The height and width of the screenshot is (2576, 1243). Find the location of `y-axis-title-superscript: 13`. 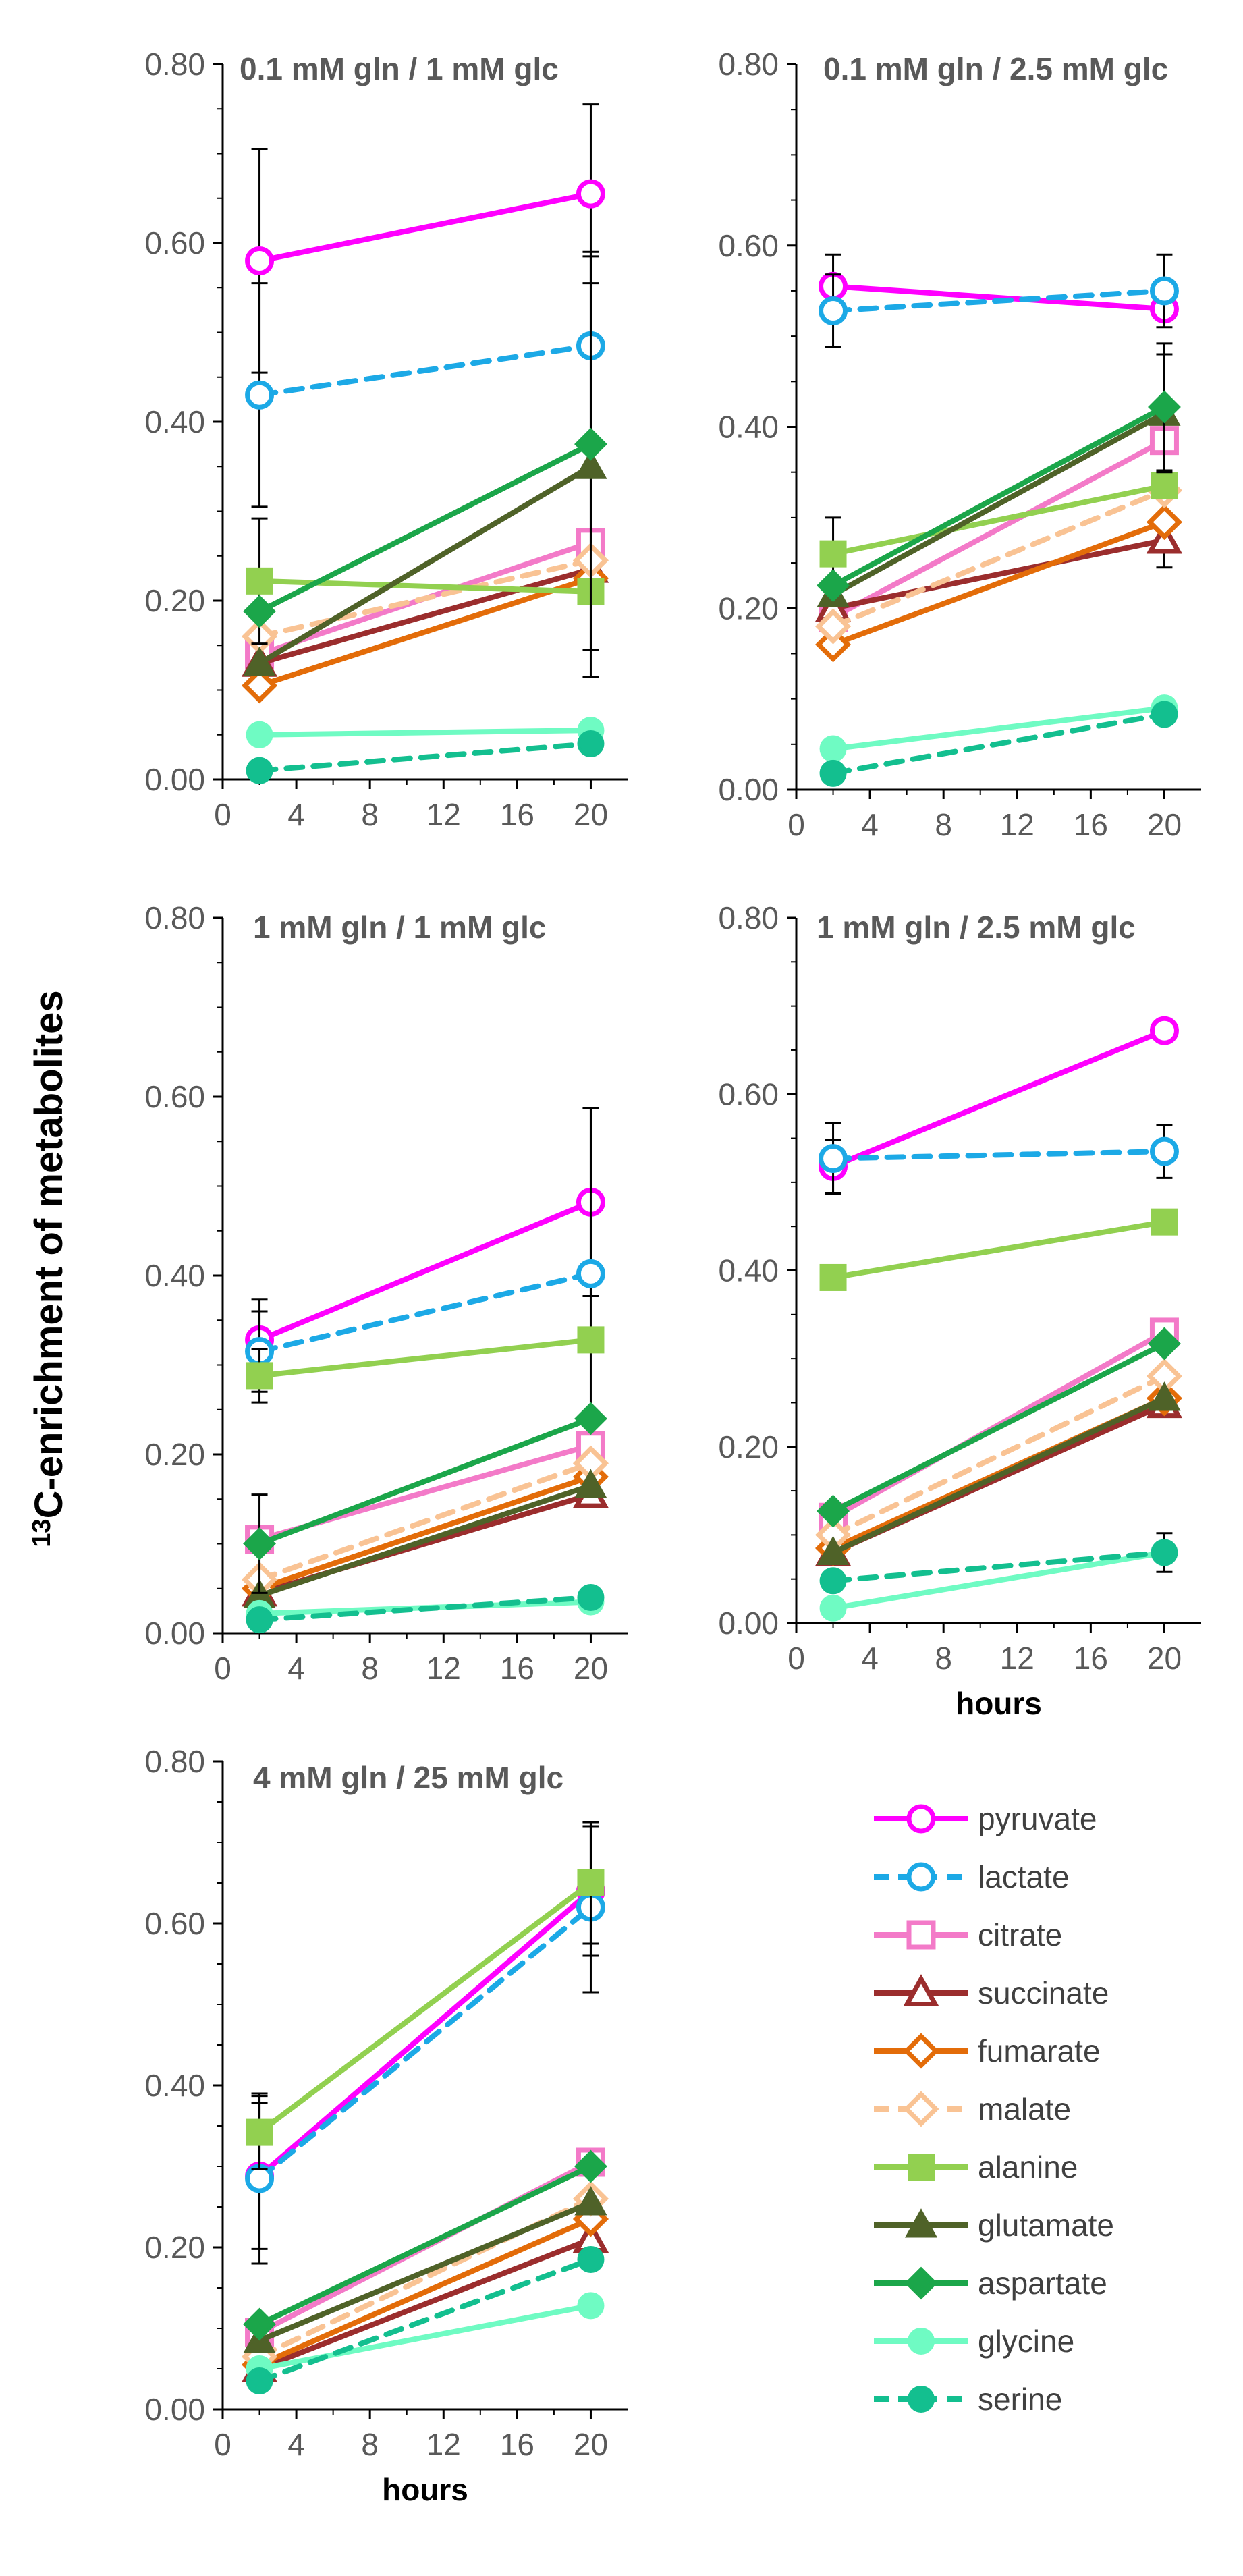

y-axis-title-superscript: 13 is located at coordinates (42, 1532).